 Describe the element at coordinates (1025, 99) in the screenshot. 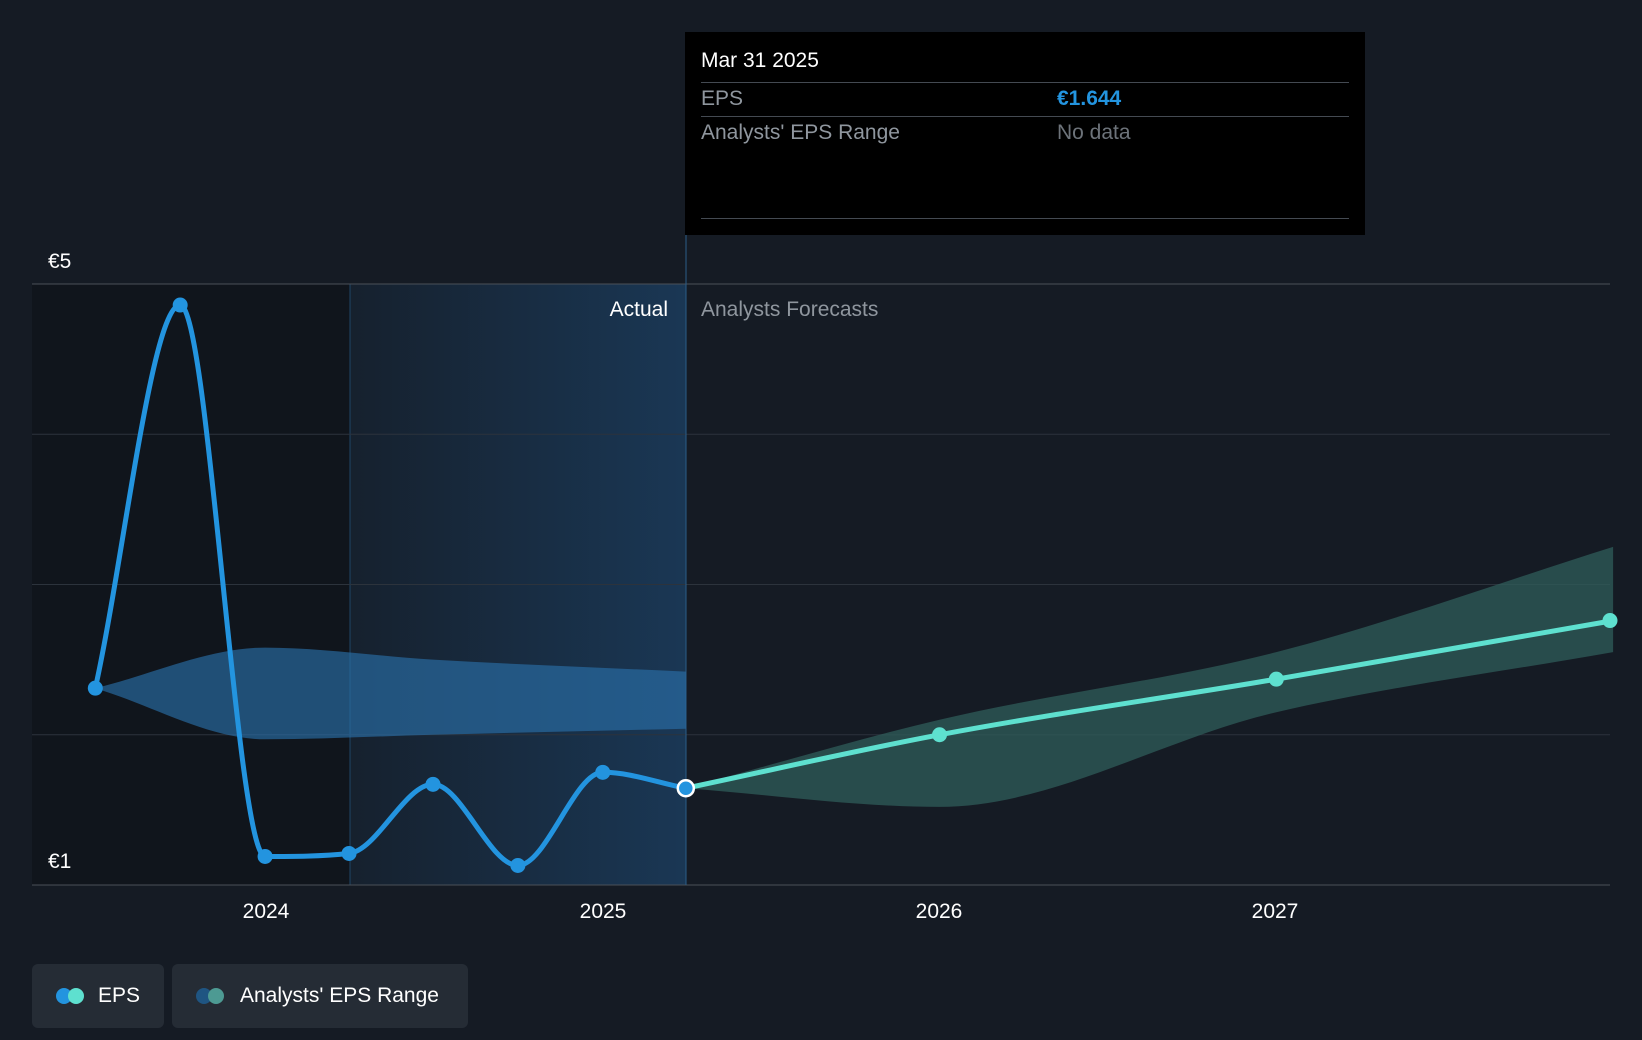

I see `tooltip-eps-row: EPS €1.644` at that location.